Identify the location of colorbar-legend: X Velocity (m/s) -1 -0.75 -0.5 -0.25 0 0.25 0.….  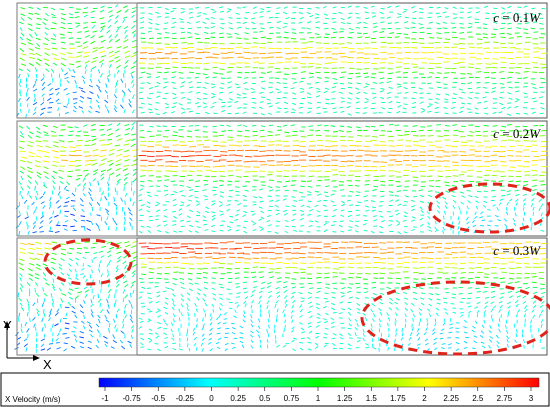
(275, 389).